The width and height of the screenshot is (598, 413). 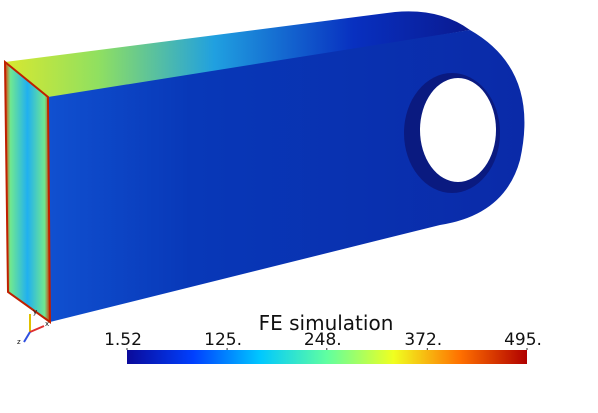 I want to click on colorbar-tick-label: 248., so click(x=323, y=340).